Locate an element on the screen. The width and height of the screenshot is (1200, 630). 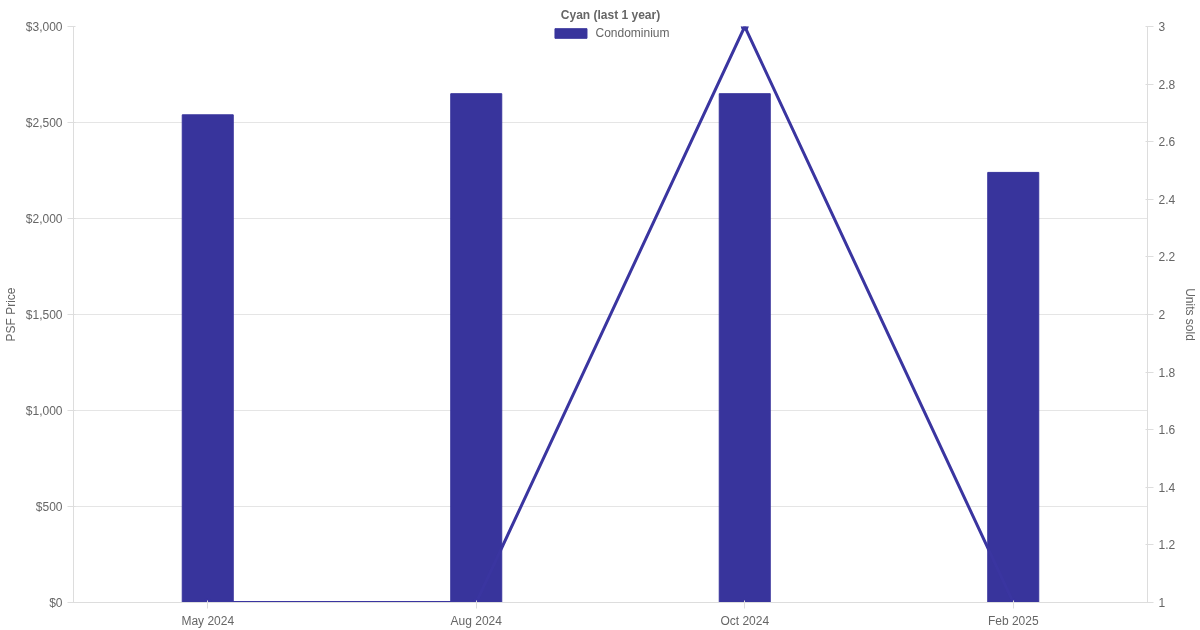
y2-tick-label: 2.6 is located at coordinates (1167, 142).